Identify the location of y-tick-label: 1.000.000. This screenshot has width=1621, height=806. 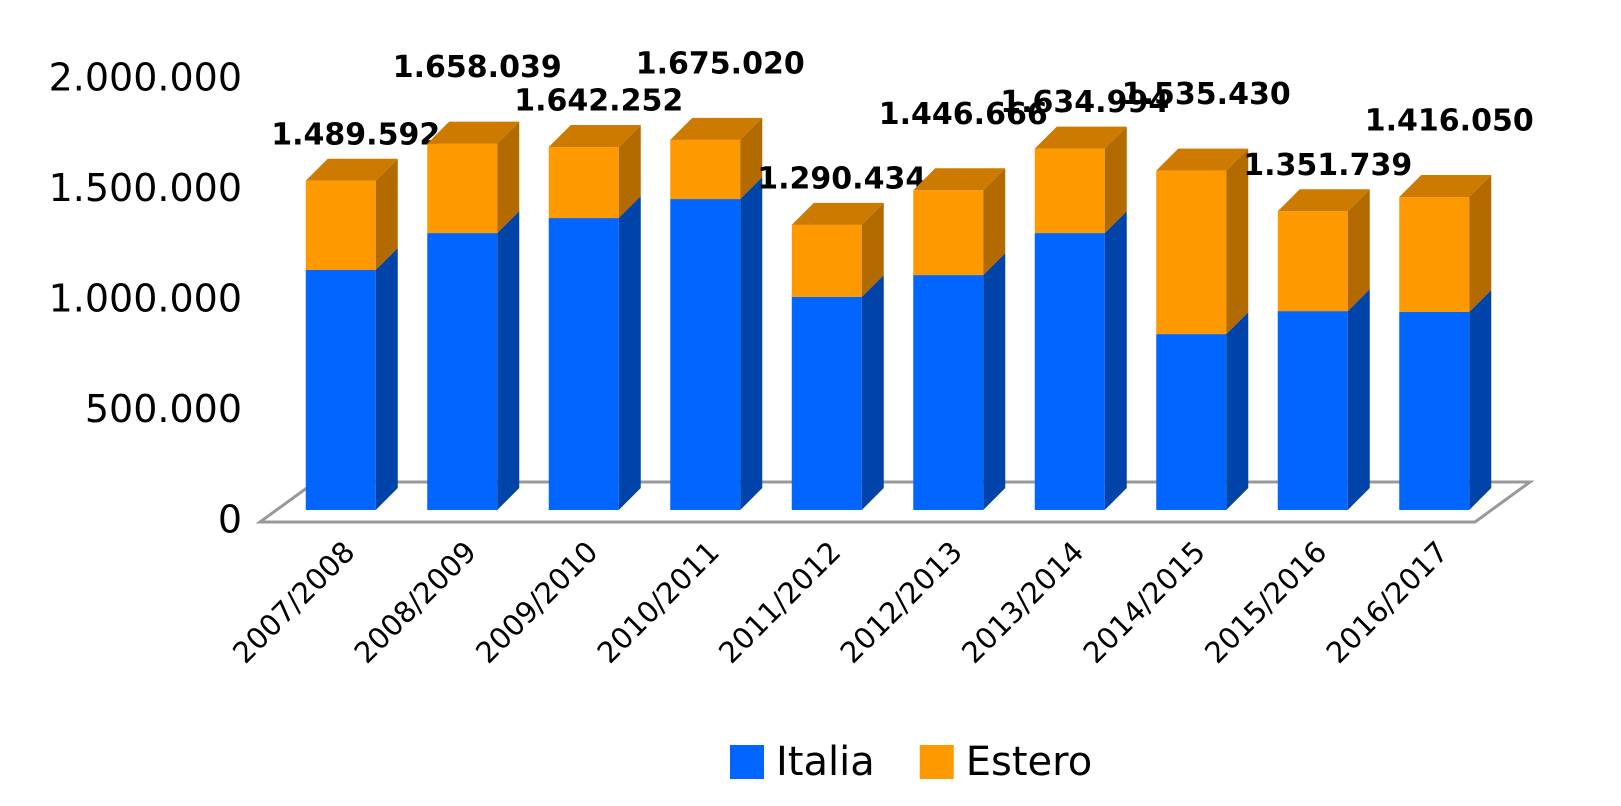
(145, 299).